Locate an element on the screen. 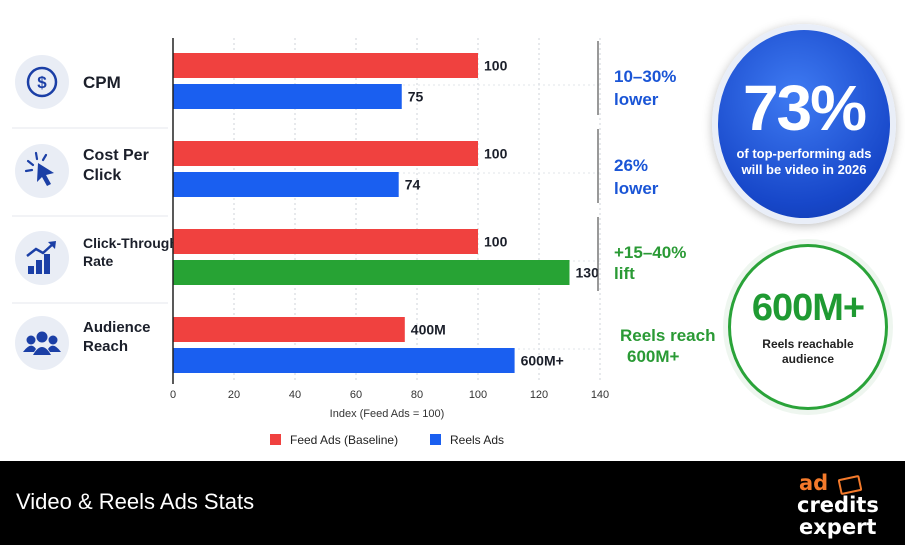  reach-value: 600M+ is located at coordinates (808, 308).